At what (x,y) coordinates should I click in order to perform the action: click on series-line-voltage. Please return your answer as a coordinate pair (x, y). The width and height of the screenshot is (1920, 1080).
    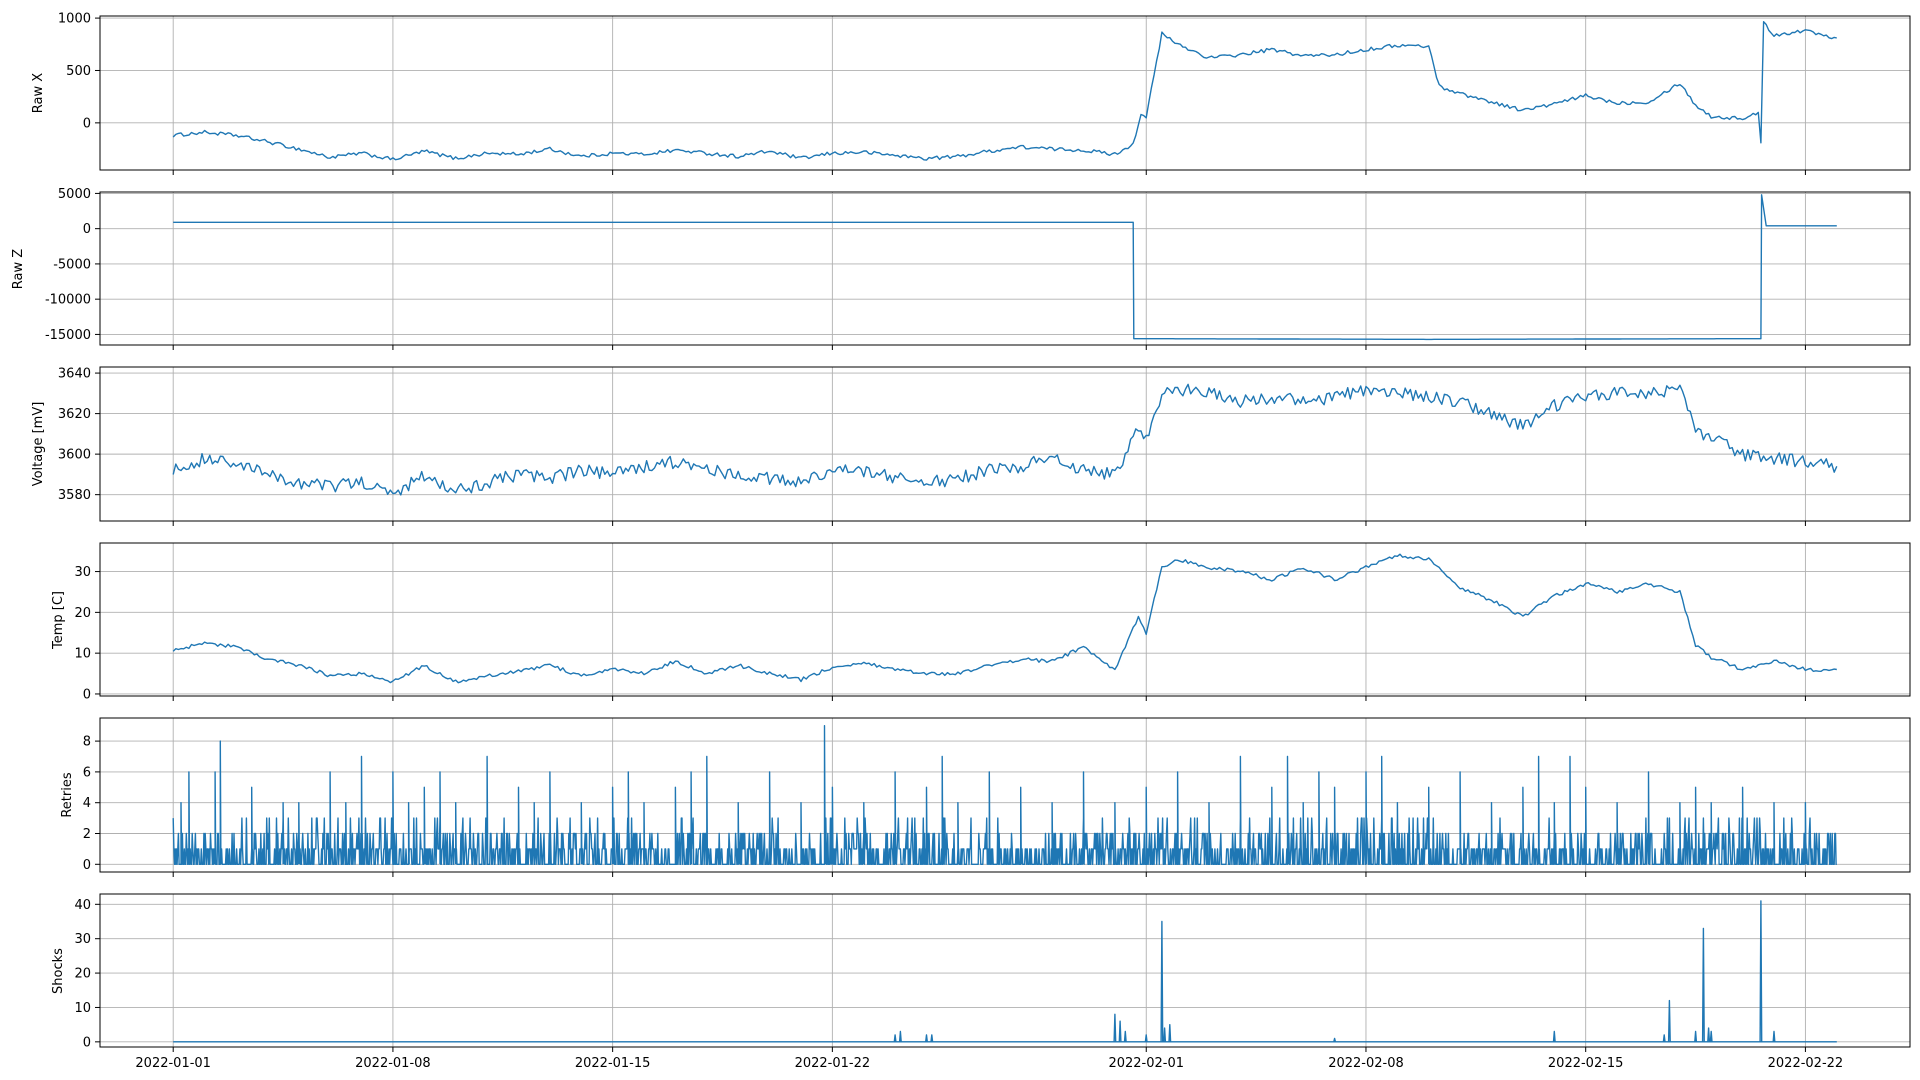
    Looking at the image, I should click on (1005, 439).